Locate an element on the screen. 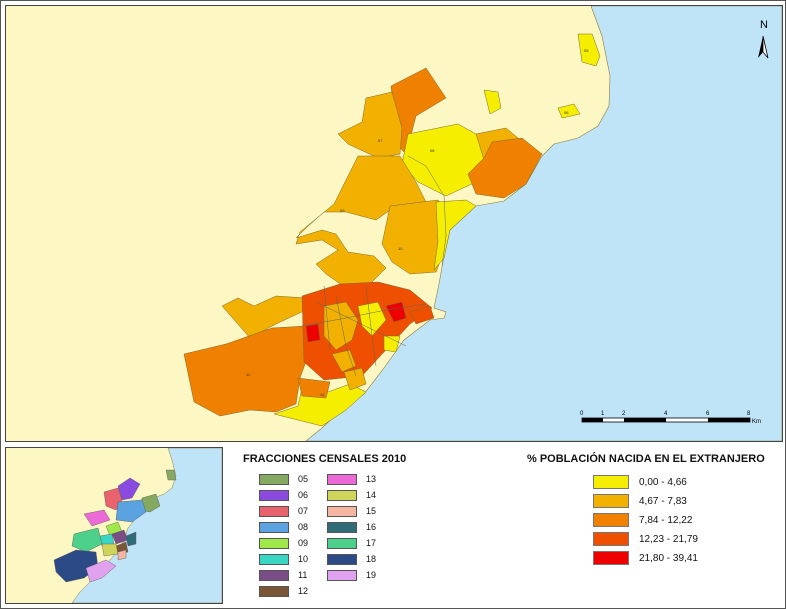 The height and width of the screenshot is (609, 786). scale-tick: 2 is located at coordinates (624, 414).